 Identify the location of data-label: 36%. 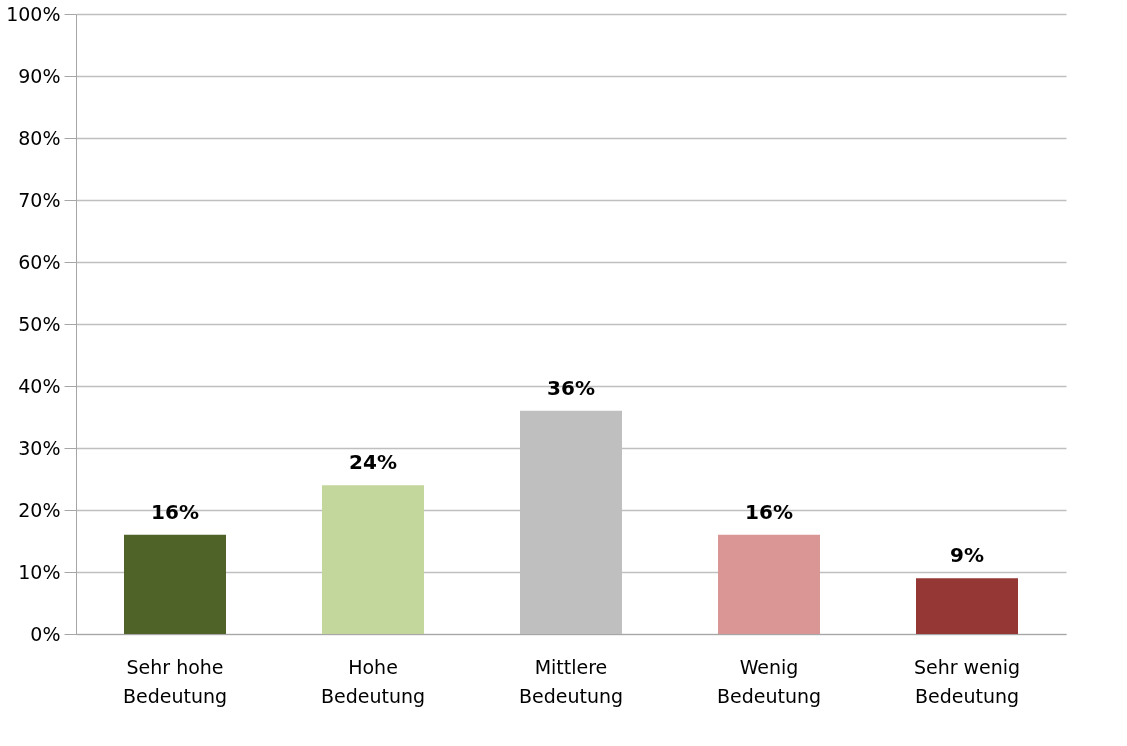
(571, 387).